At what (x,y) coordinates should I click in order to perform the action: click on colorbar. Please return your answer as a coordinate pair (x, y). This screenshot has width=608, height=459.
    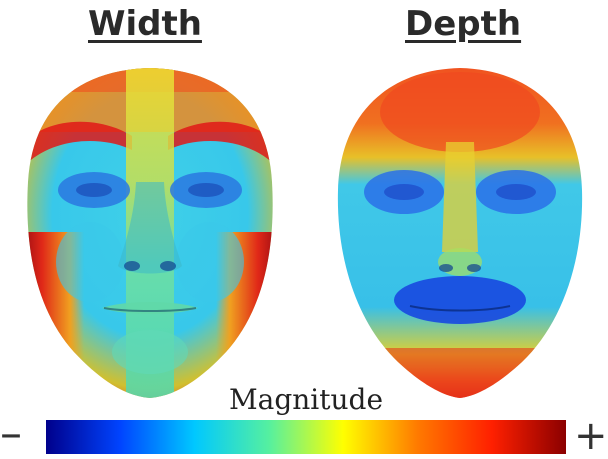
    Looking at the image, I should click on (306, 437).